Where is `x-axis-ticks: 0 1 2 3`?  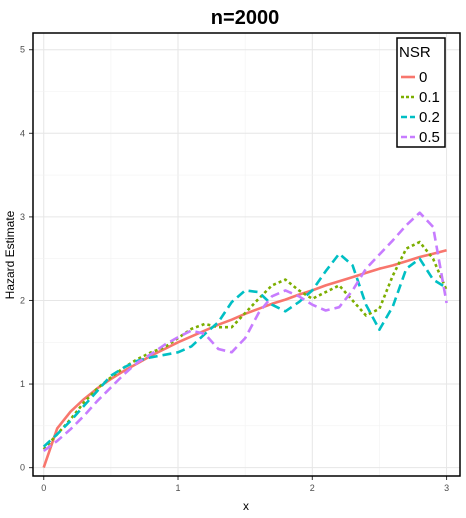 x-axis-ticks: 0 1 2 3 is located at coordinates (245, 484).